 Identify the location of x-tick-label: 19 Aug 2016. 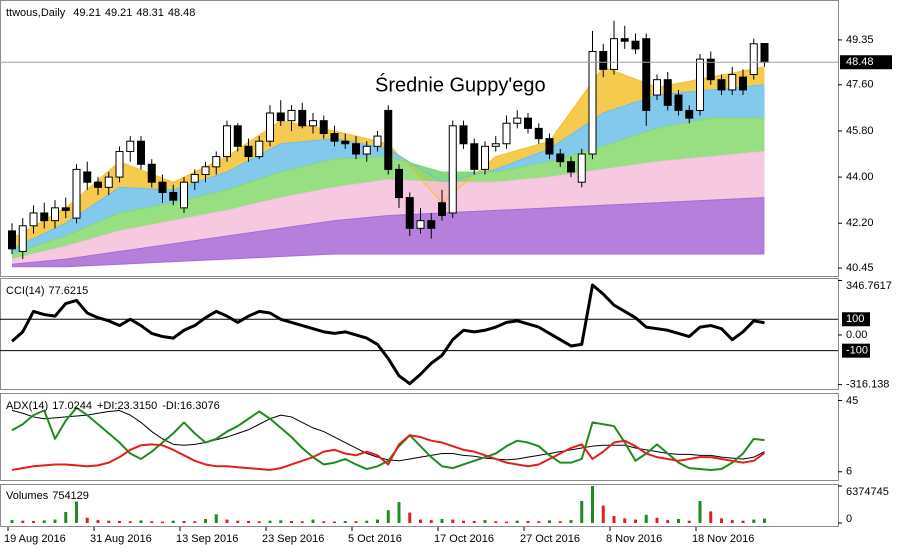
(35, 539).